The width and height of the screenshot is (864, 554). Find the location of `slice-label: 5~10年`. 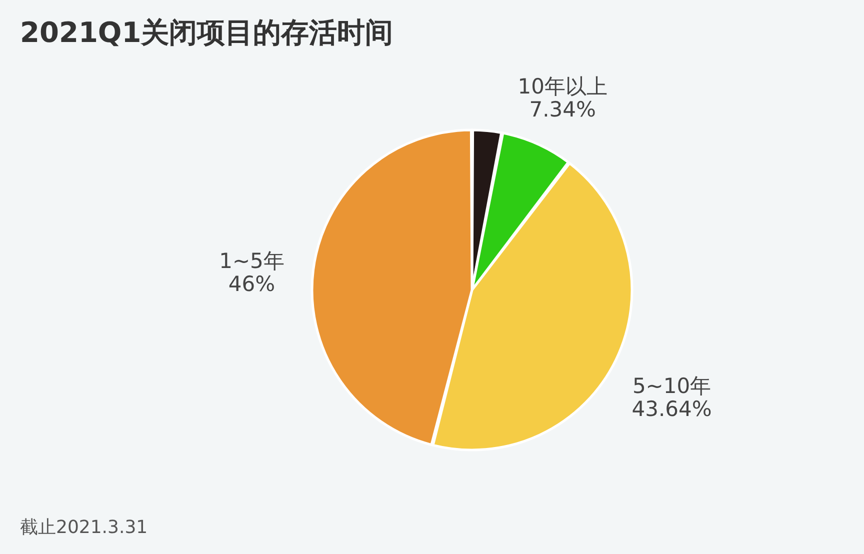

slice-label: 5~10年 is located at coordinates (672, 386).